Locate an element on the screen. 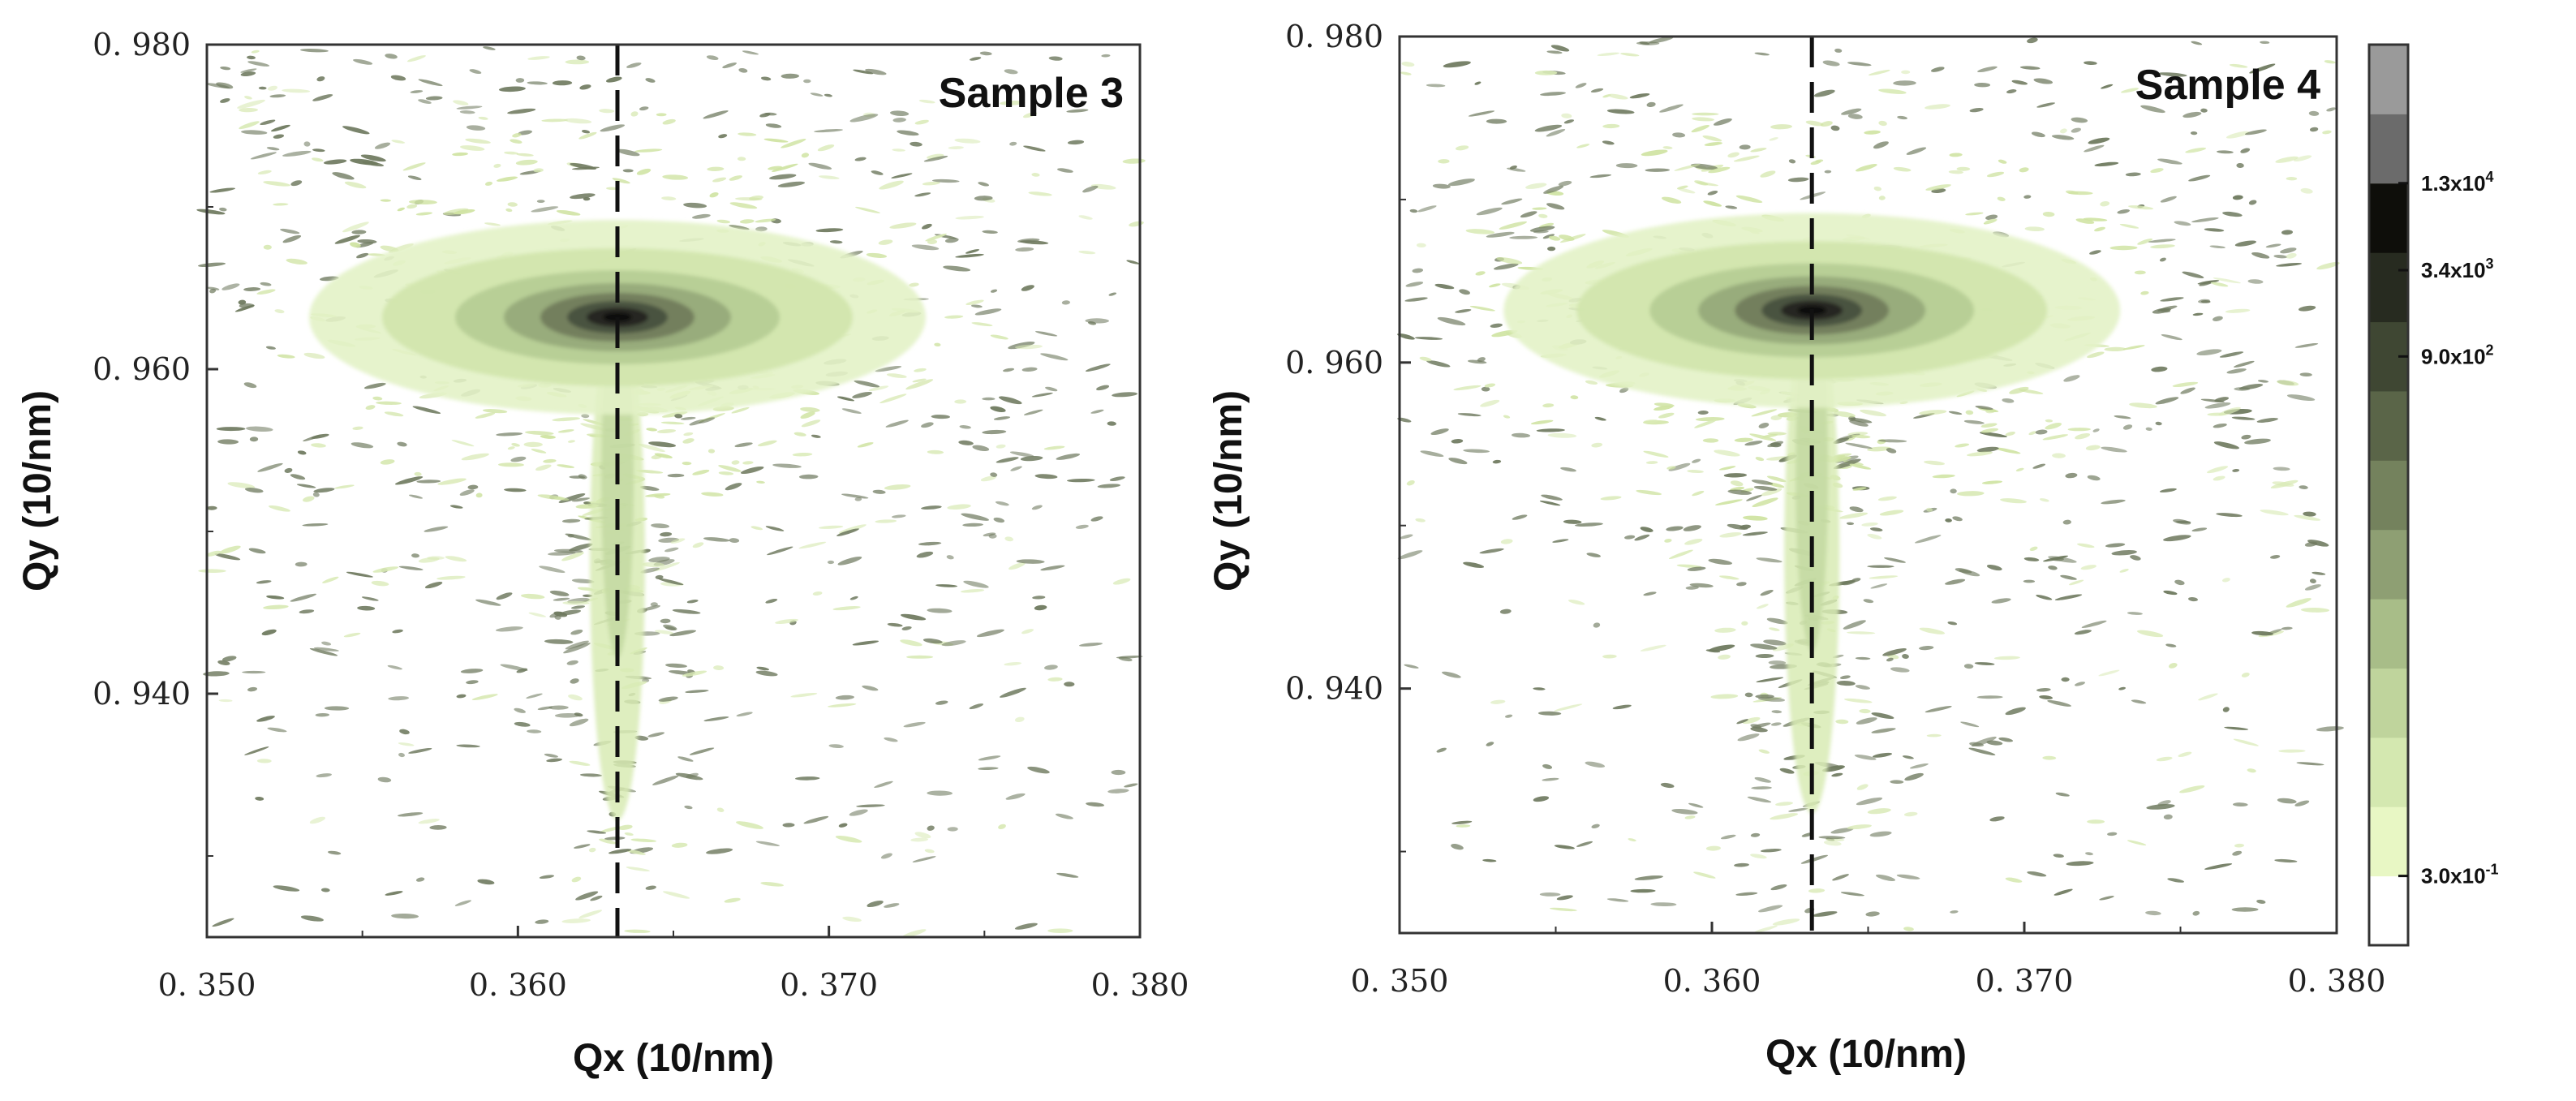  colorbar-band is located at coordinates (2388, 841).